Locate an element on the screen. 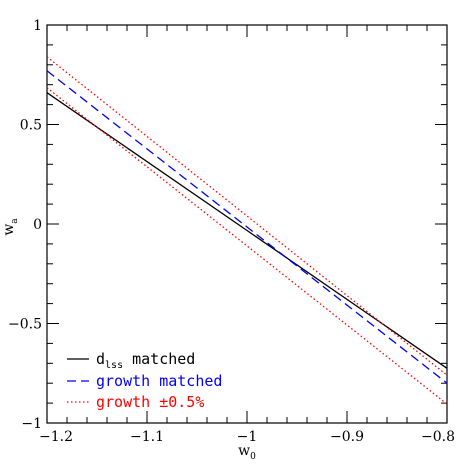 The height and width of the screenshot is (471, 471). x-tick-label: −0.9 is located at coordinates (347, 437).